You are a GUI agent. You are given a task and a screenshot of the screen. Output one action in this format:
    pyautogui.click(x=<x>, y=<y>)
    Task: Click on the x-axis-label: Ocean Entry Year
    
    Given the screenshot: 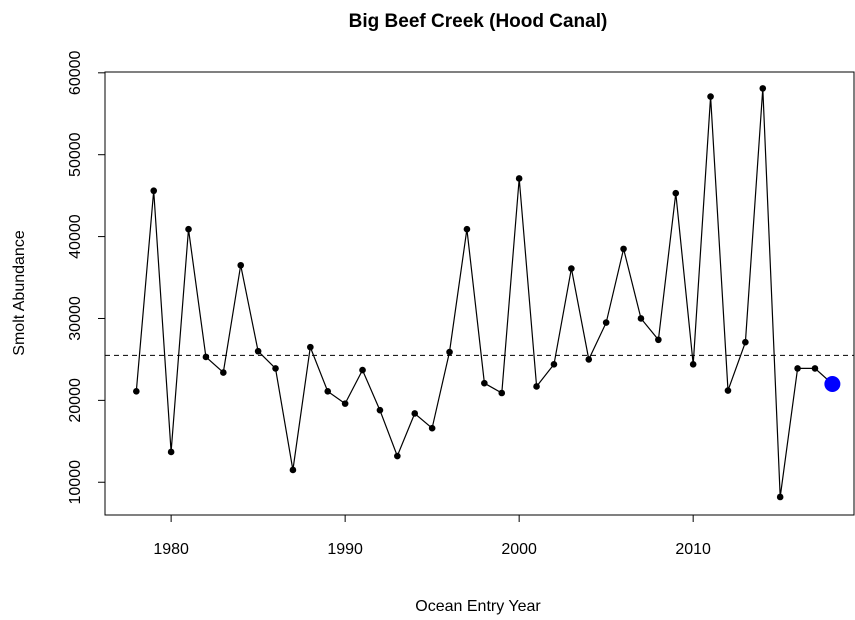 What is the action you would take?
    pyautogui.click(x=478, y=606)
    